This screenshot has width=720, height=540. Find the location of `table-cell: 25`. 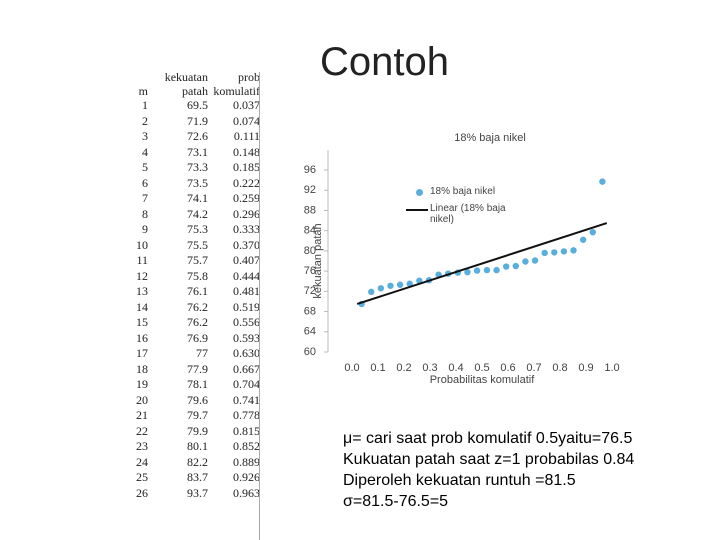

table-cell: 25 is located at coordinates (142, 477).